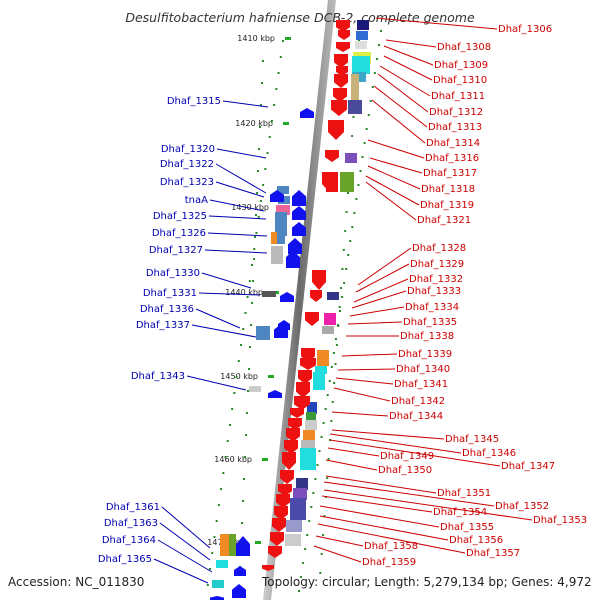  Describe the element at coordinates (436, 279) in the screenshot. I see `gene-label-right: Dhaf_1332` at that location.